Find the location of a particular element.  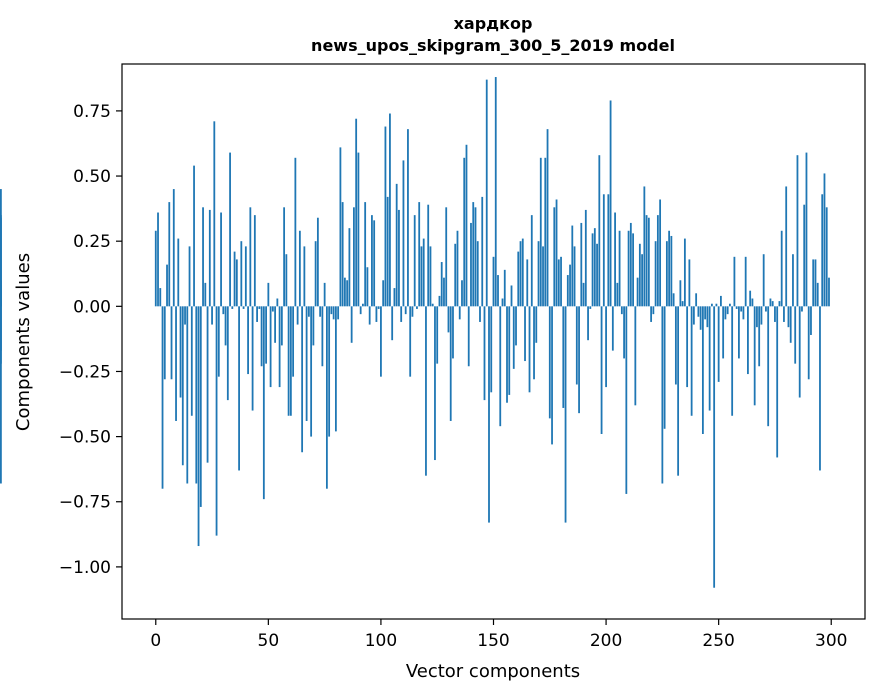

y-tick-label: −0.75 is located at coordinates (85, 503).